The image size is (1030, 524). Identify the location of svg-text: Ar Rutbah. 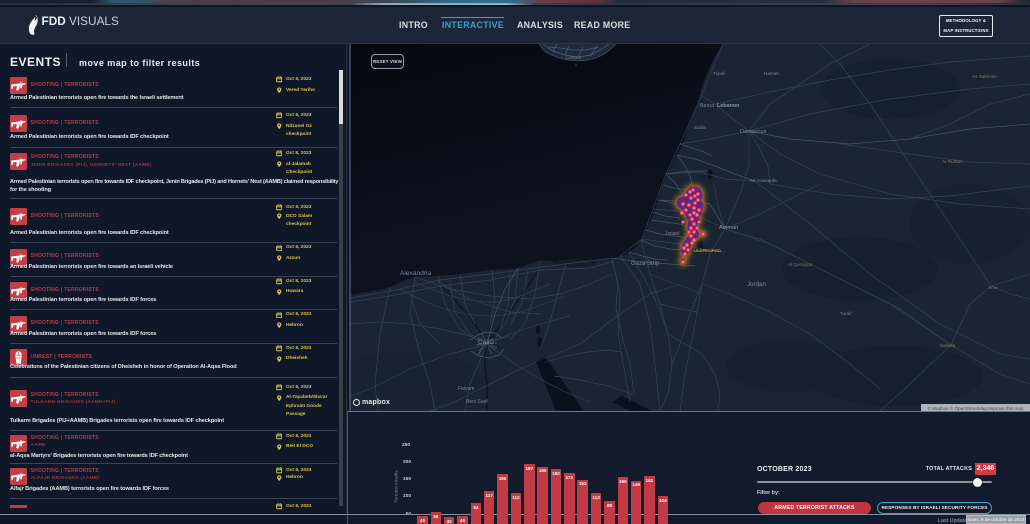
(952, 161).